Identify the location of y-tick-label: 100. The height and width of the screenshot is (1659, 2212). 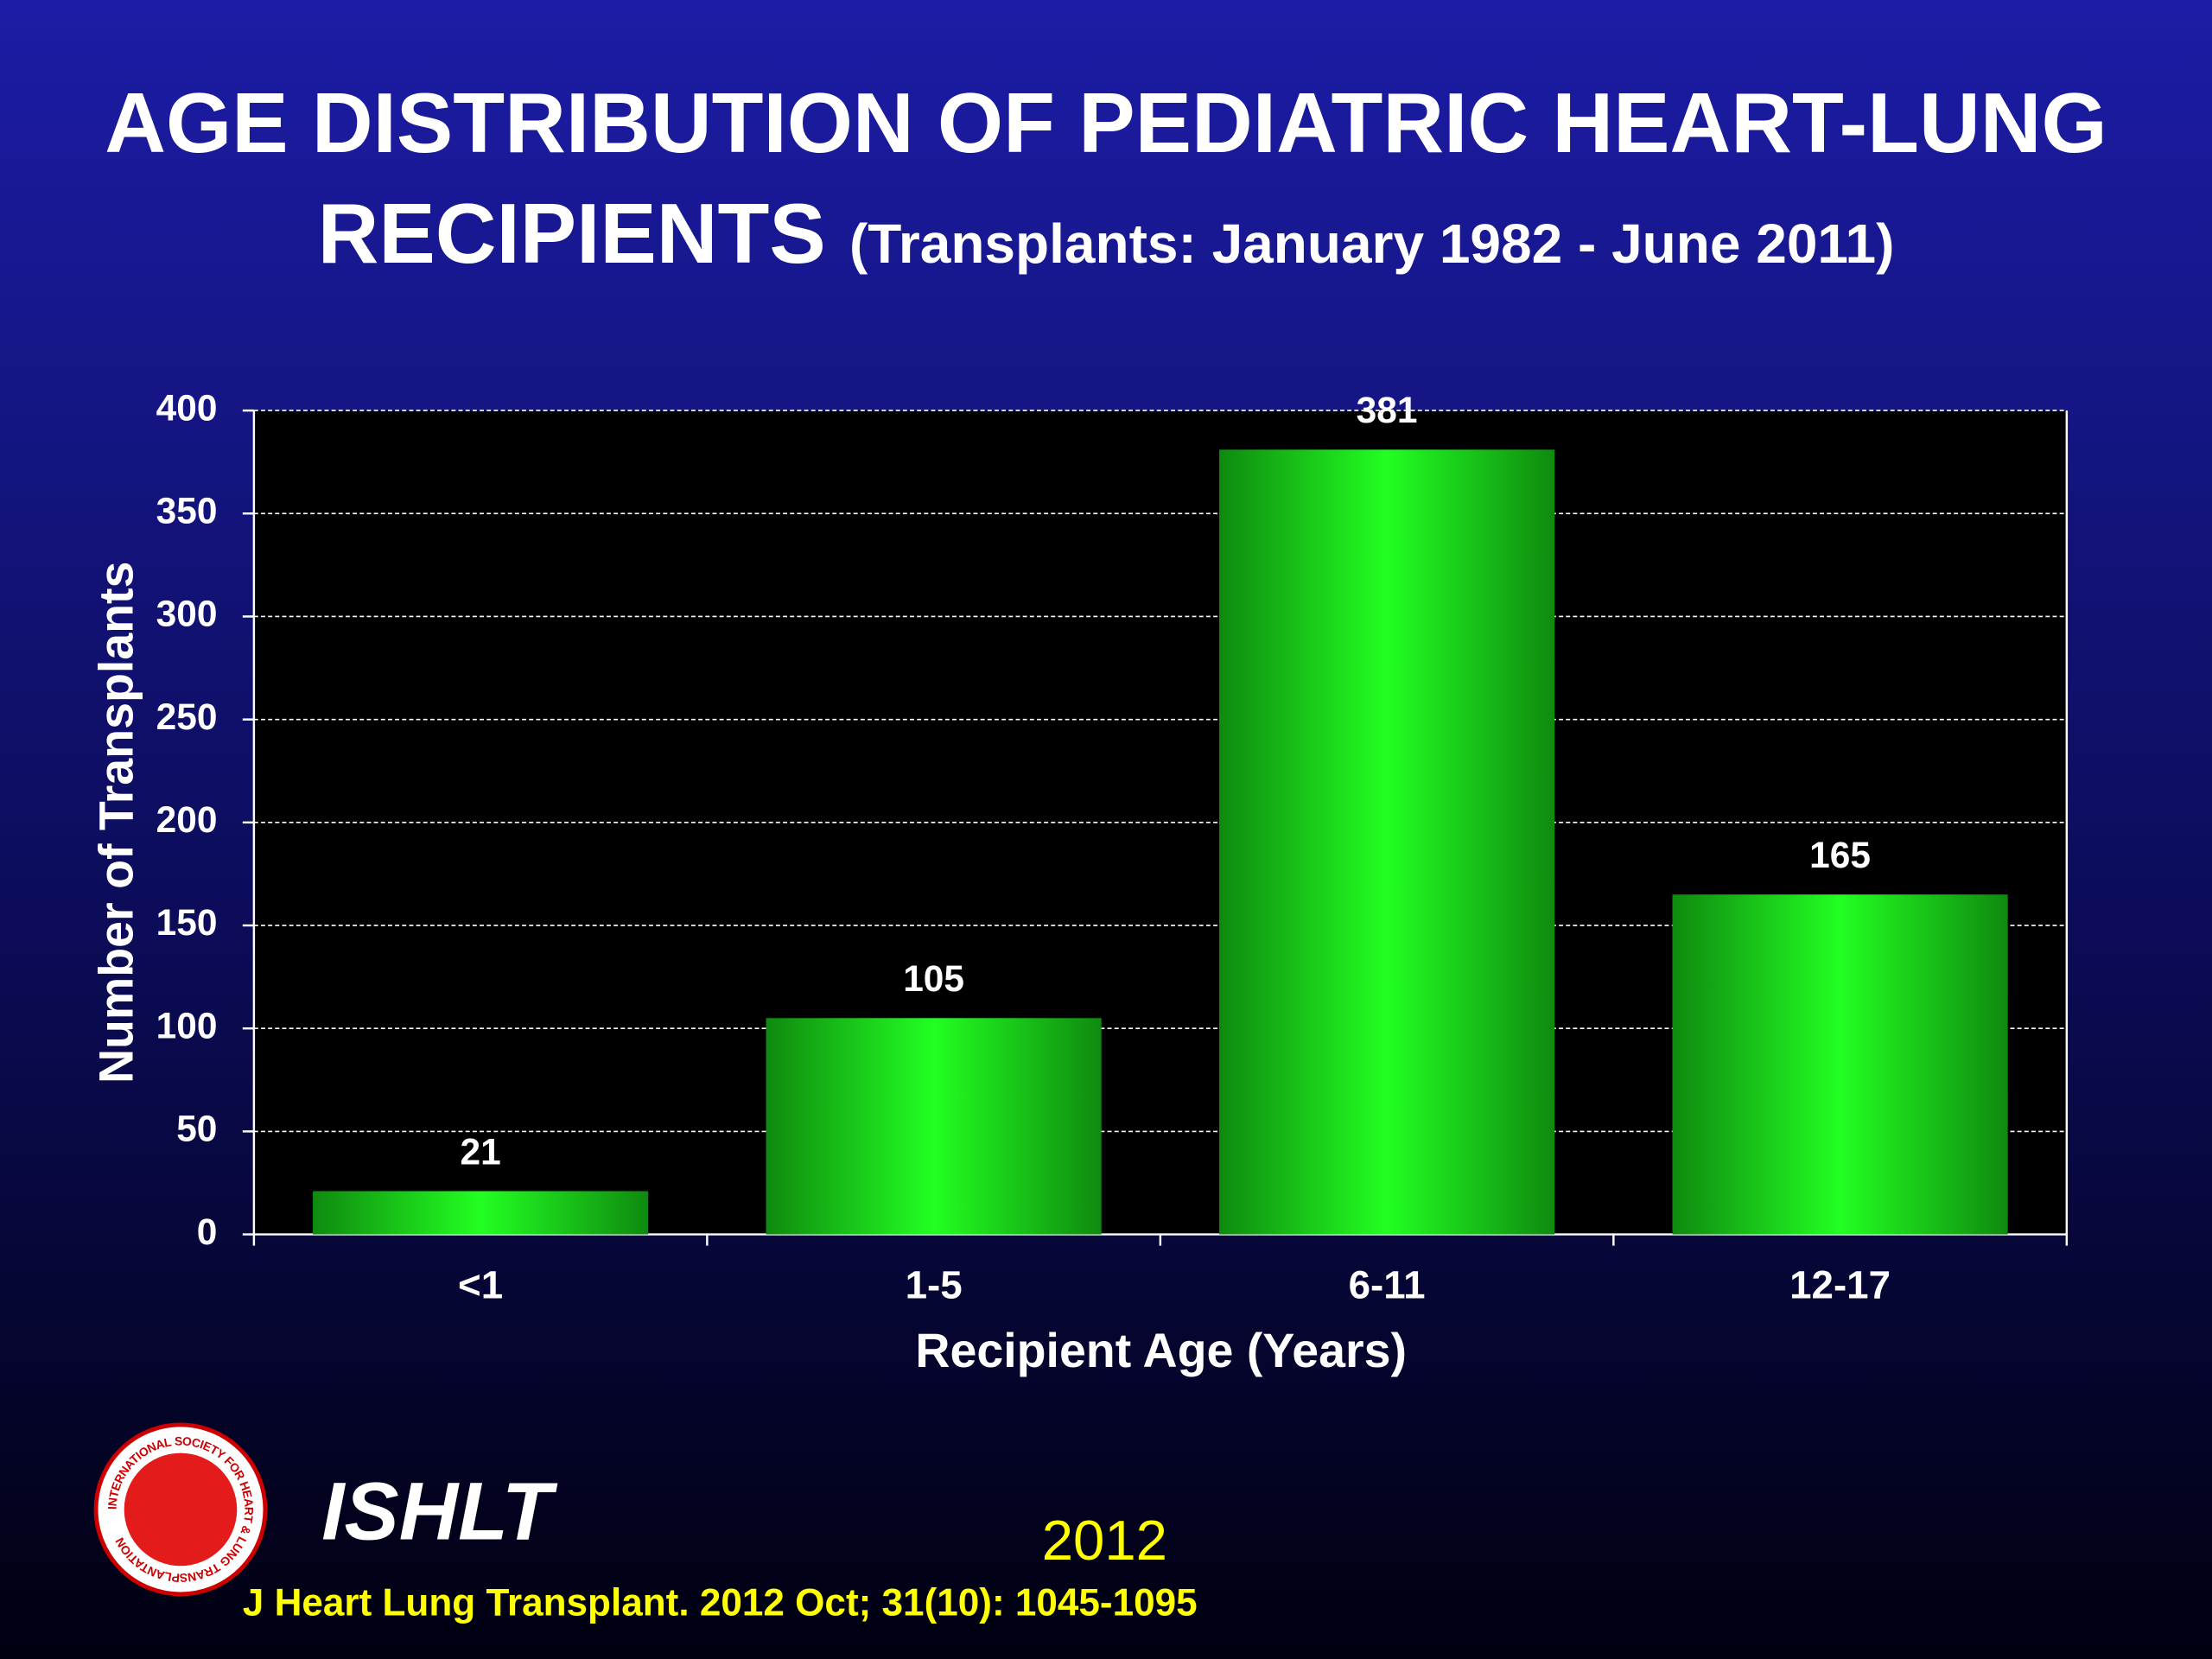
(187, 1025).